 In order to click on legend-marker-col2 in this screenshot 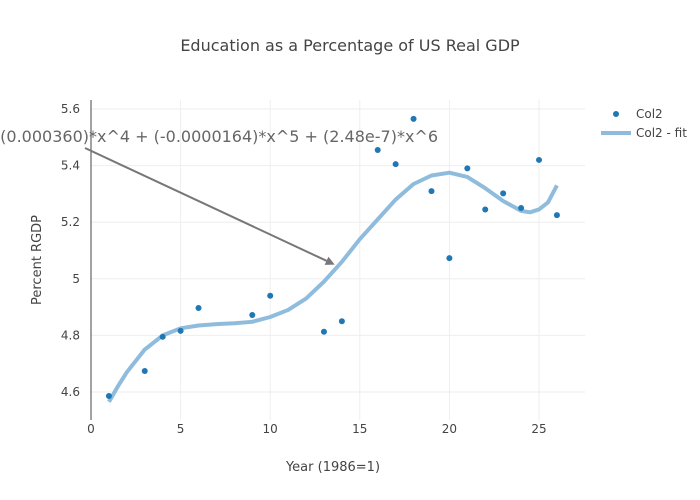, I will do `click(616, 114)`.